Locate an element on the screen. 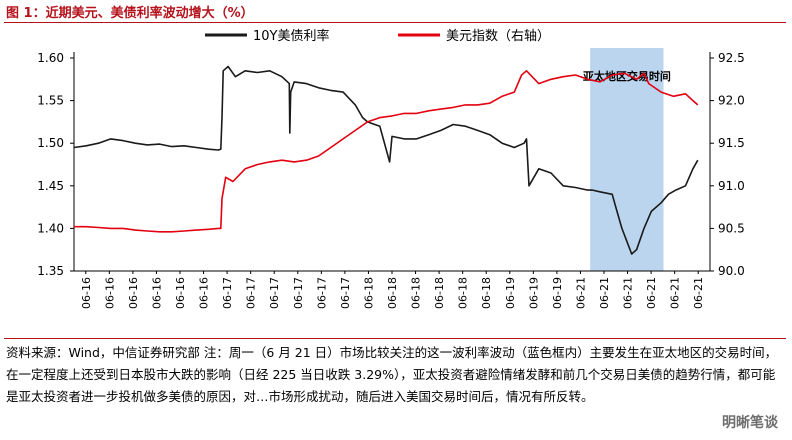 The height and width of the screenshot is (440, 792). legend: 10Y美债利率 美元指数（右轴） is located at coordinates (377, 36).